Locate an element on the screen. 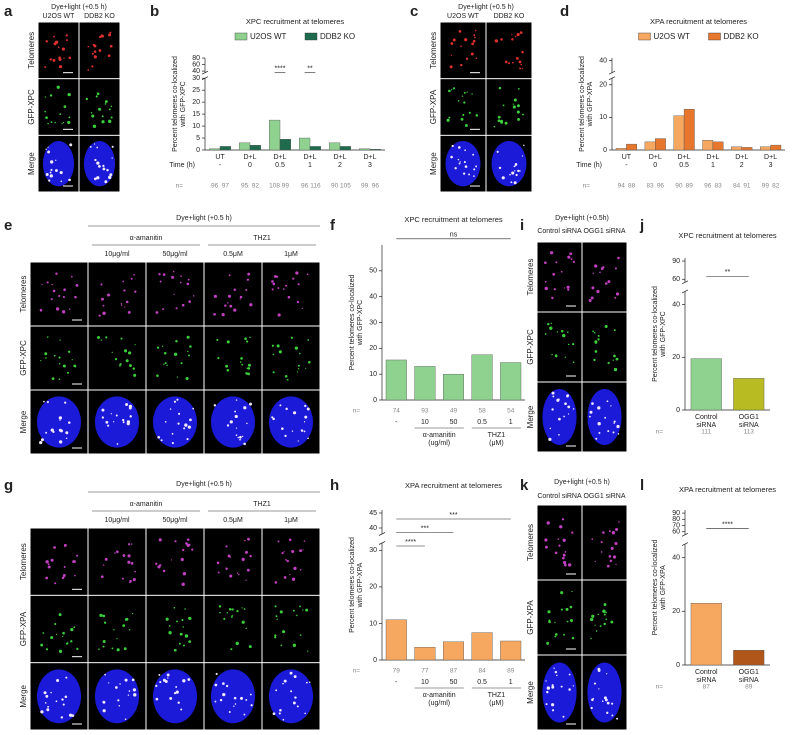  n-value: 84 is located at coordinates (737, 186).